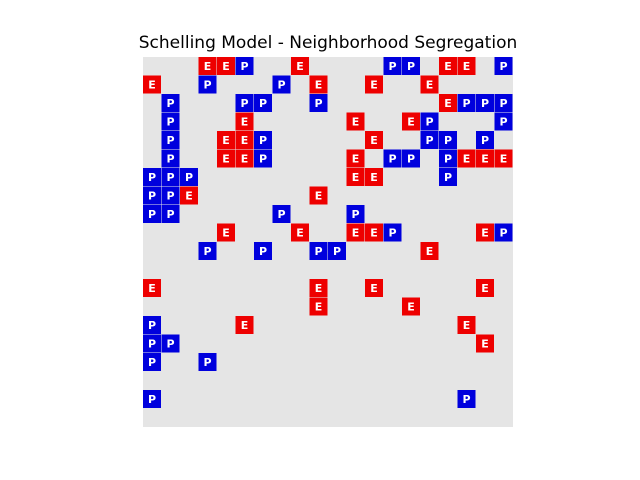  I want to click on cell-label-r2-c16: E, so click(448, 103).